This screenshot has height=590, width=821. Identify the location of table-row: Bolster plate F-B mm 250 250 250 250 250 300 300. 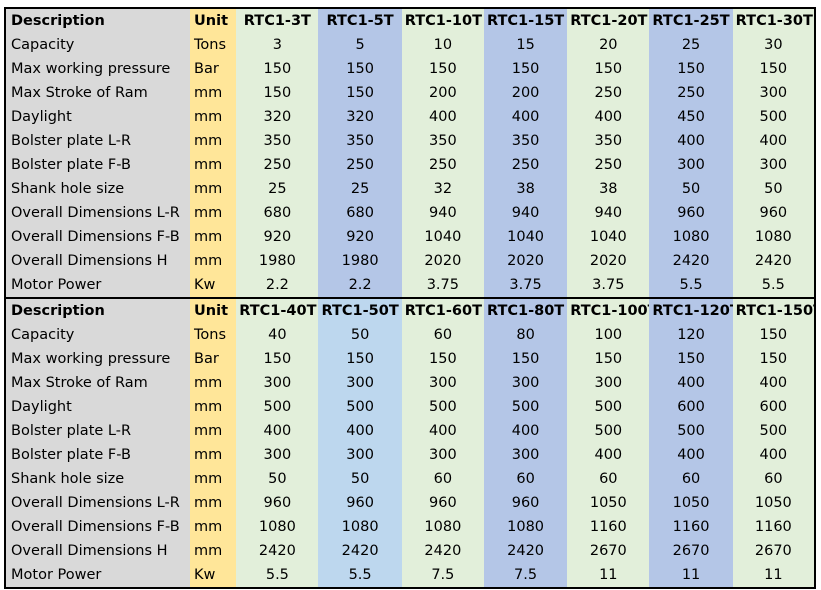
(410, 165).